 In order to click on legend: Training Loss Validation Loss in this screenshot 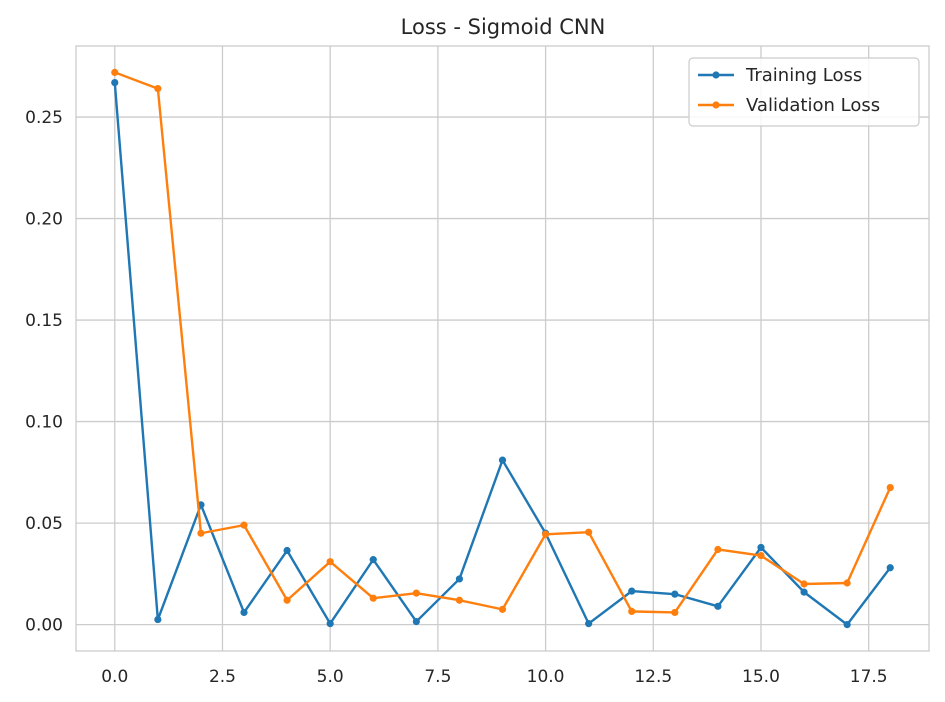, I will do `click(804, 92)`.